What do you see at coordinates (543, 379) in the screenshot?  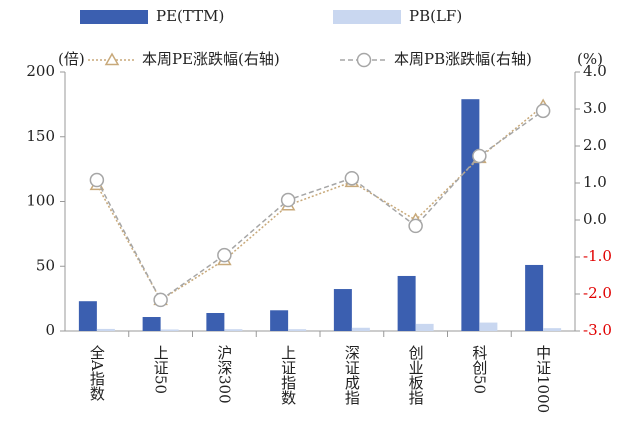 I see `x-tick-label: 中证1000` at bounding box center [543, 379].